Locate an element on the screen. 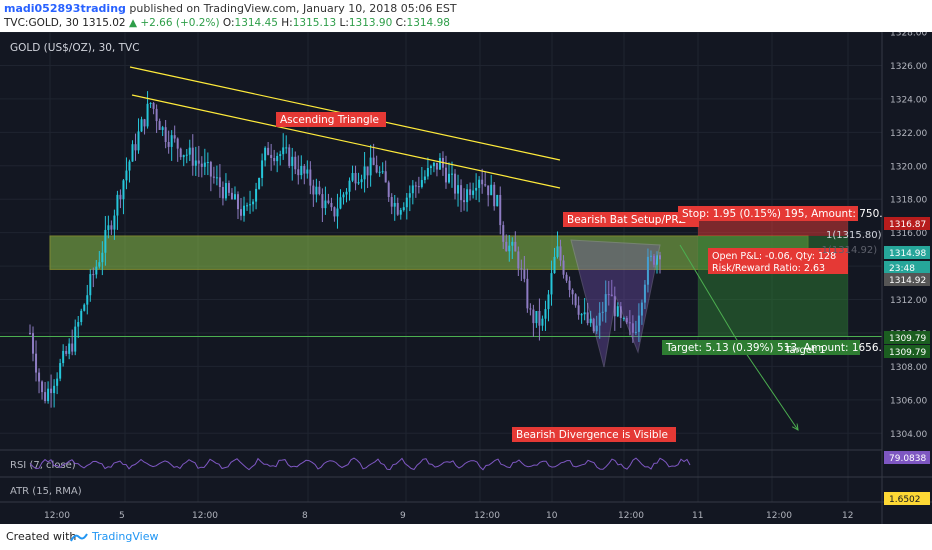  low-value: 1313.90 is located at coordinates (370, 23).